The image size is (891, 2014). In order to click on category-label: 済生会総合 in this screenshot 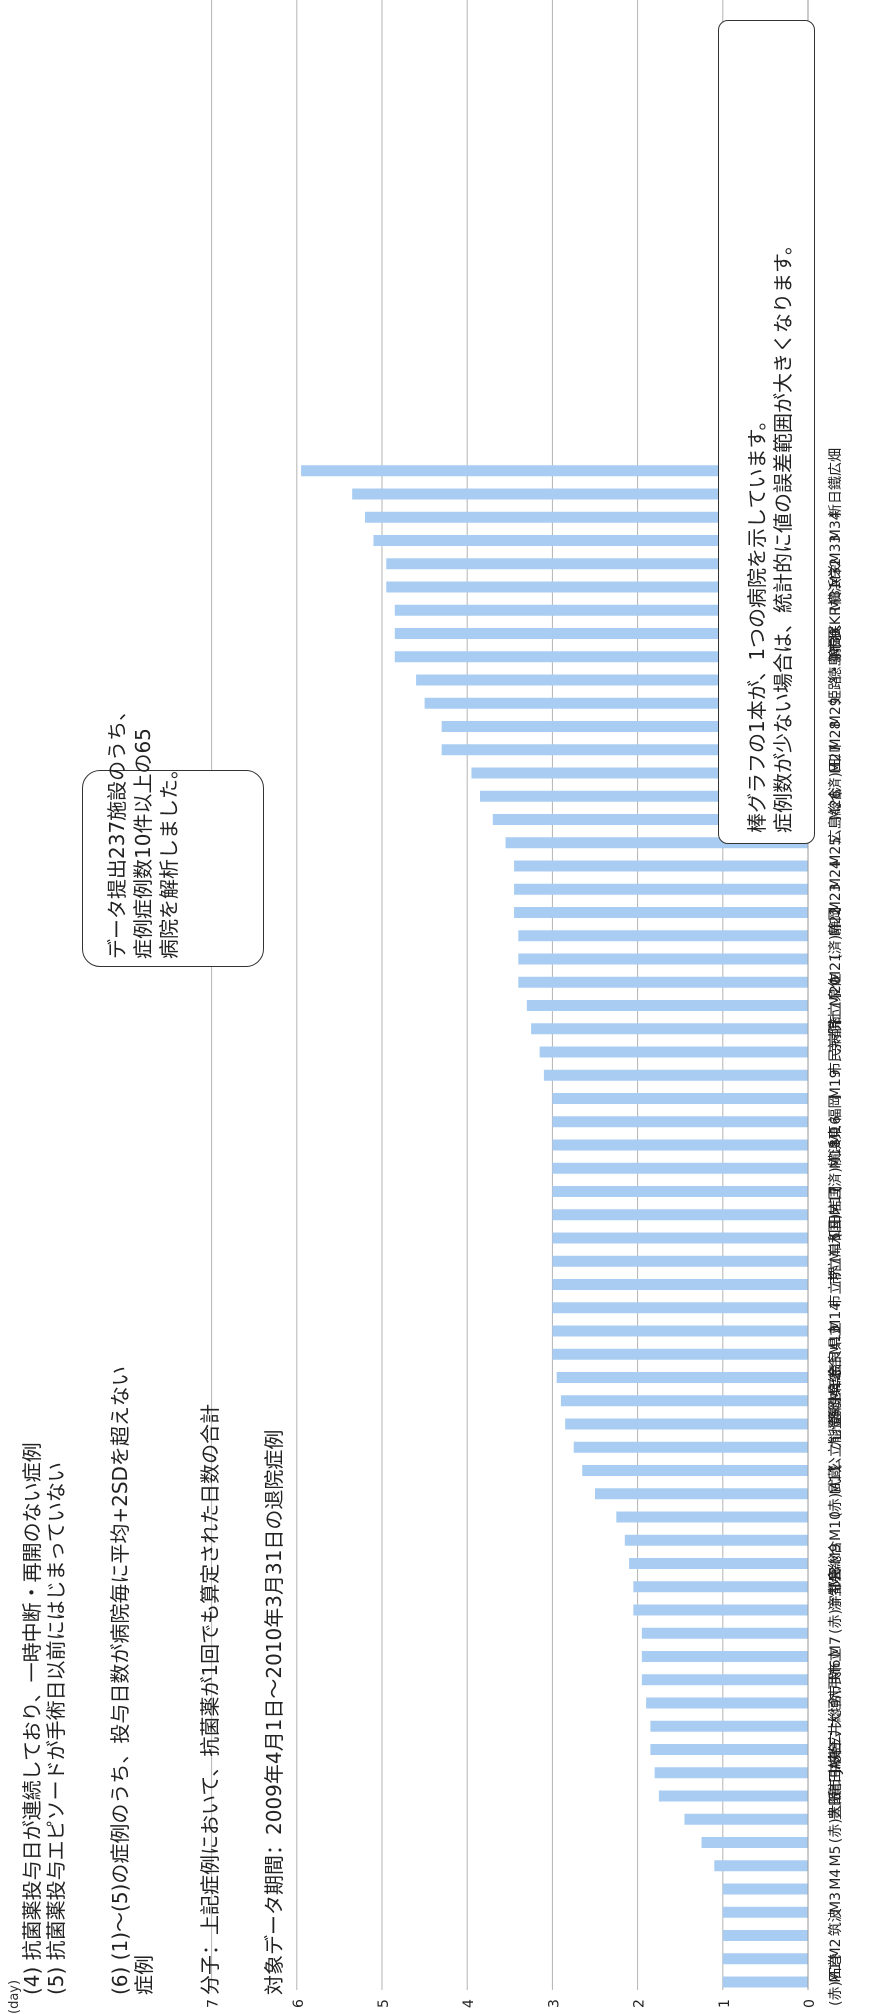, I will do `click(836, 1576)`.